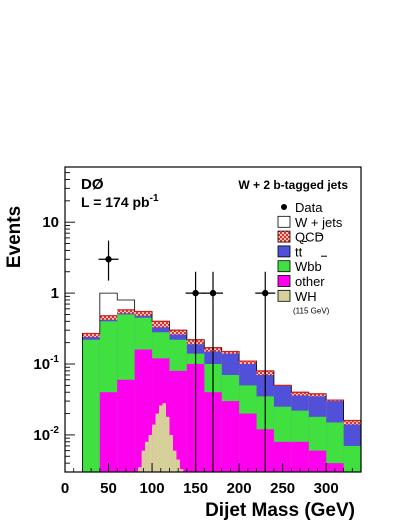 Image resolution: width=409 pixels, height=529 pixels. What do you see at coordinates (14, 237) in the screenshot?
I see `y-axis-label: Events` at bounding box center [14, 237].